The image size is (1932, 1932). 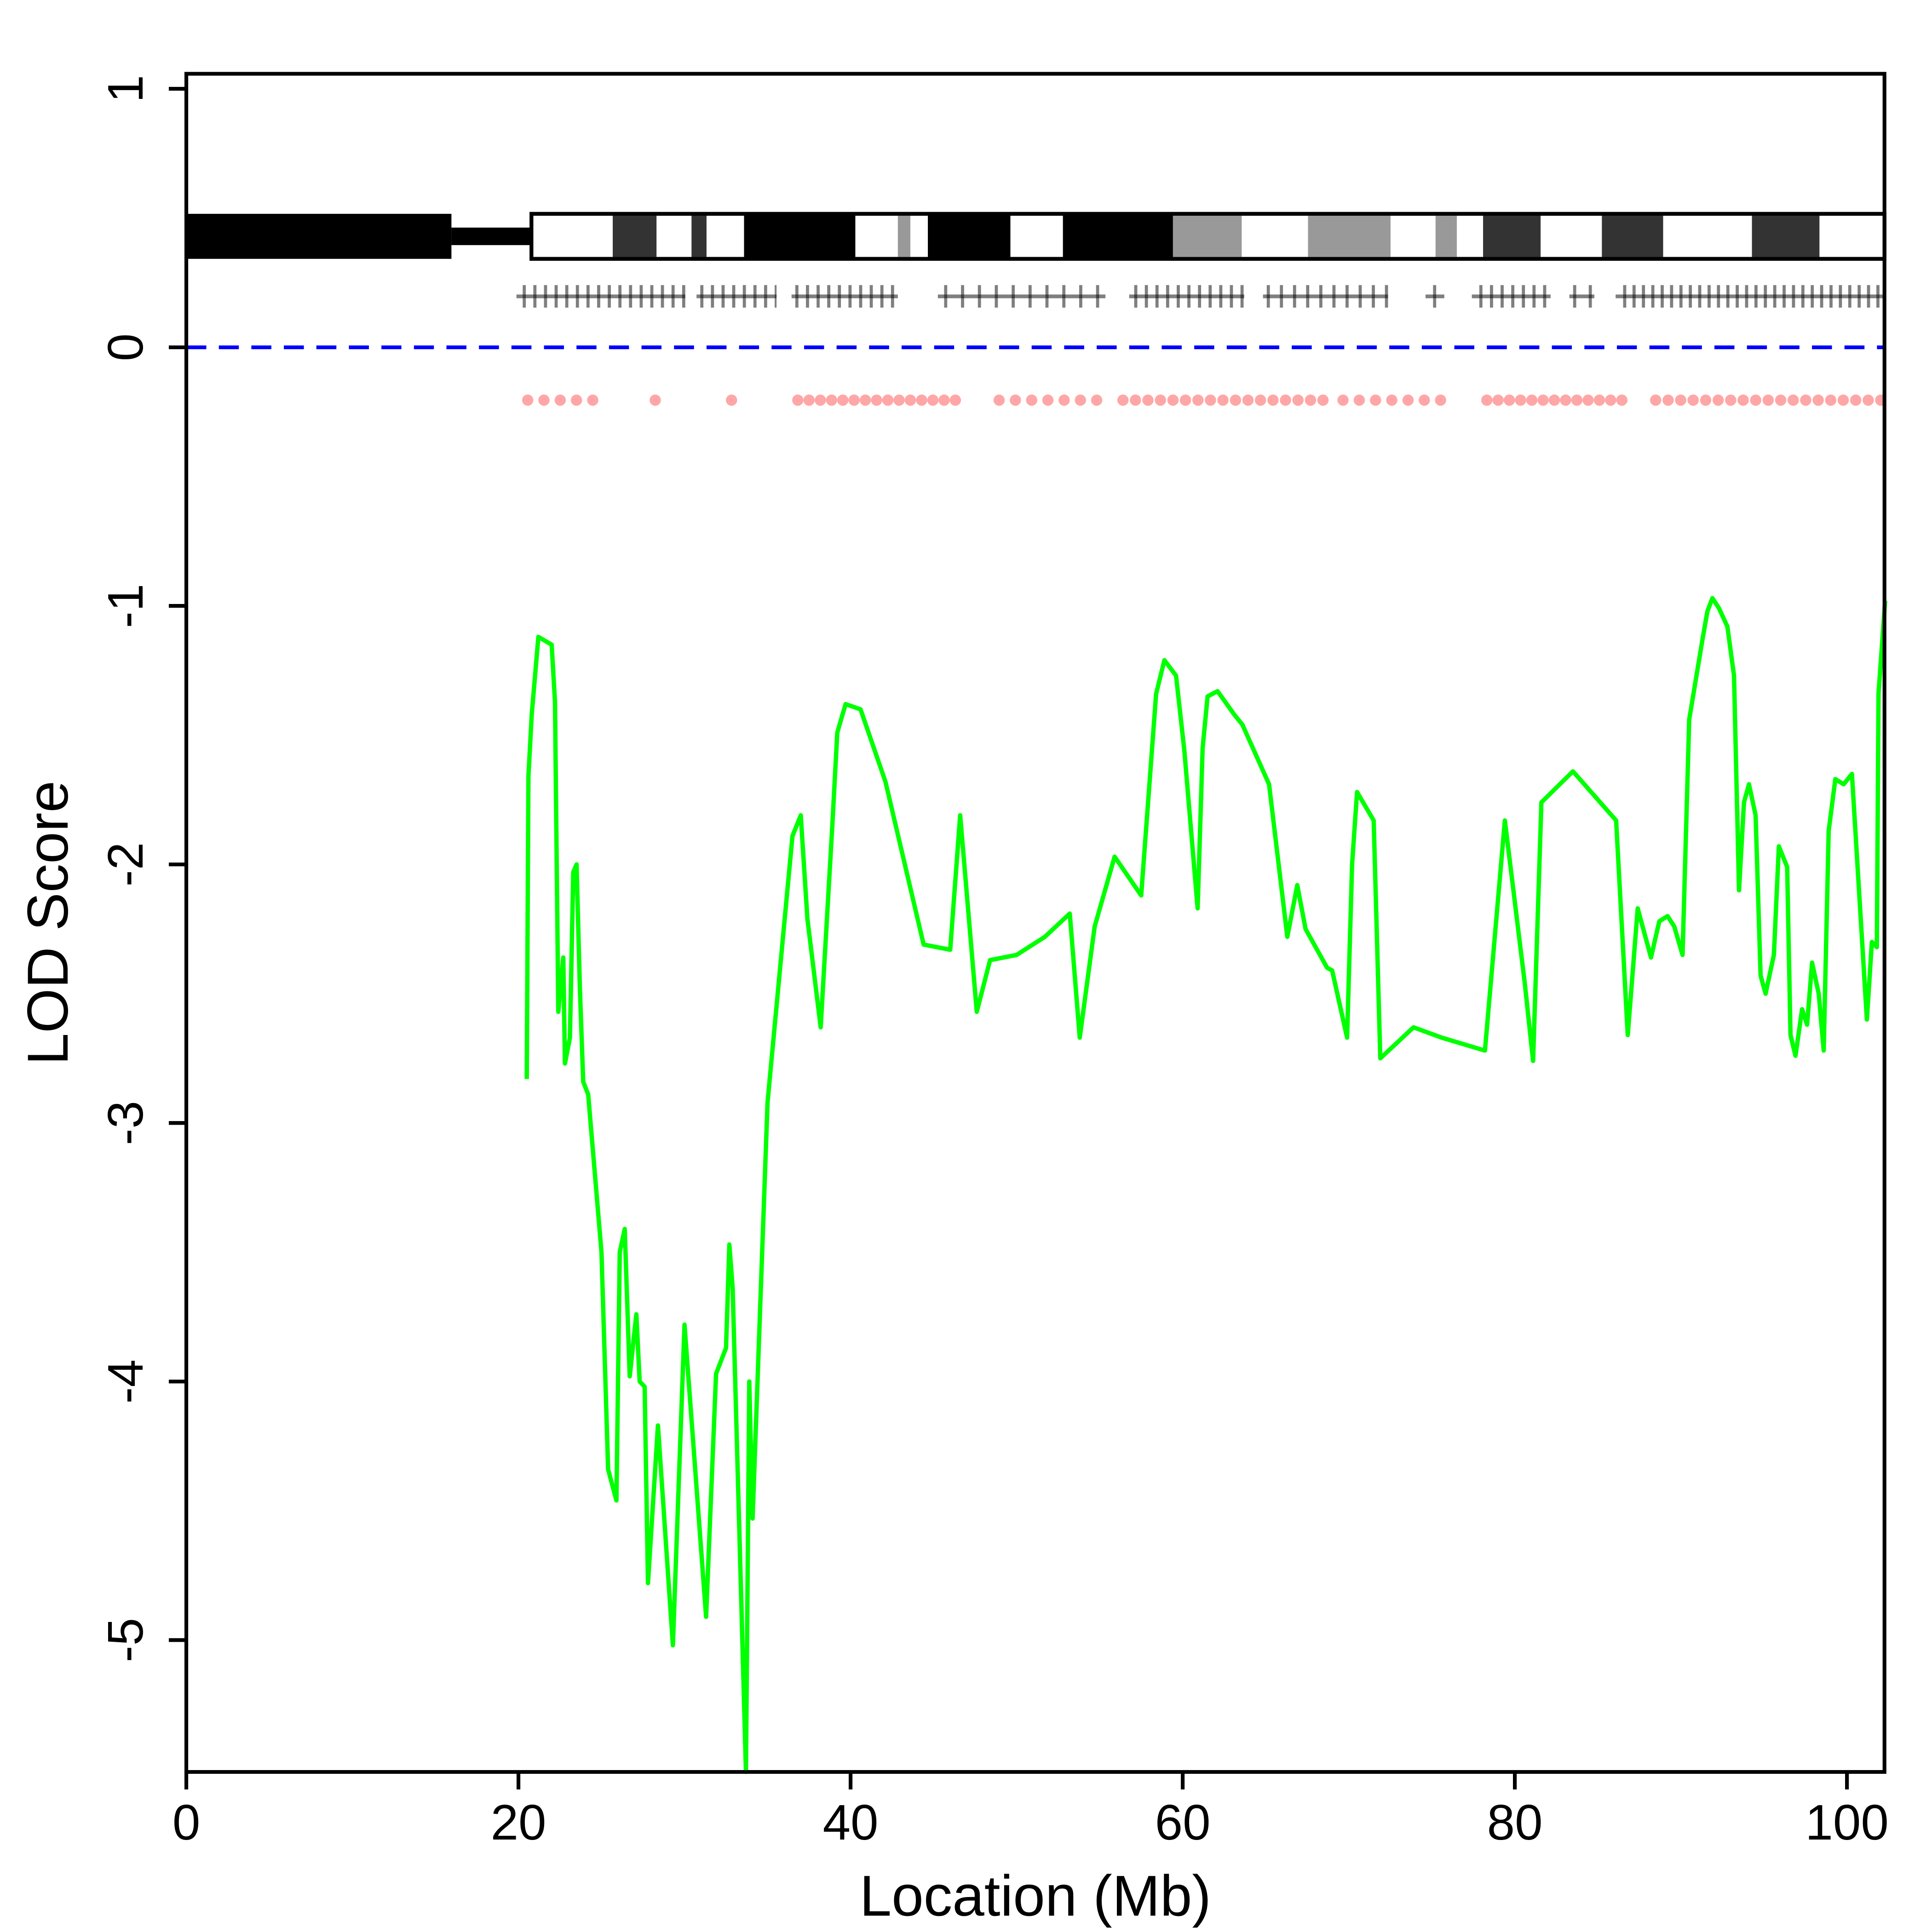 What do you see at coordinates (126, 89) in the screenshot?
I see `y-tick-label: 1` at bounding box center [126, 89].